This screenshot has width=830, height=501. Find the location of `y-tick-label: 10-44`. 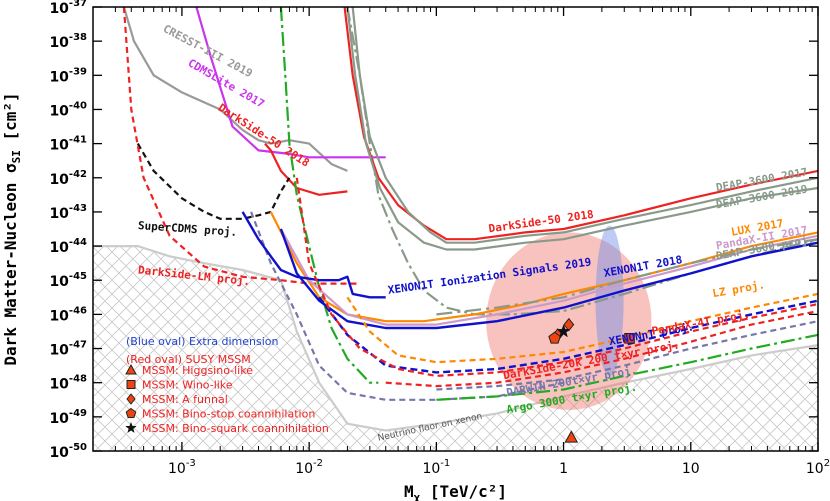

y-tick-label: 10-44 is located at coordinates (68, 246).